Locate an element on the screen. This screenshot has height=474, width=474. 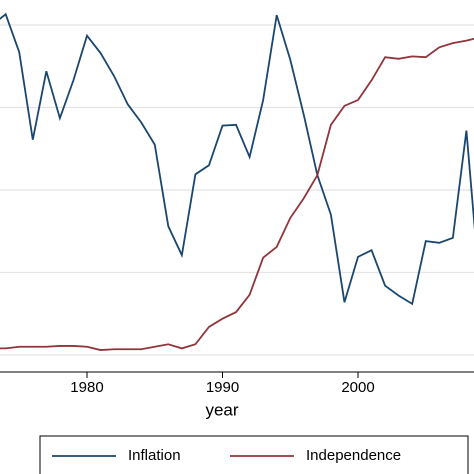
x-tick-label: 1990 is located at coordinates (222, 387).